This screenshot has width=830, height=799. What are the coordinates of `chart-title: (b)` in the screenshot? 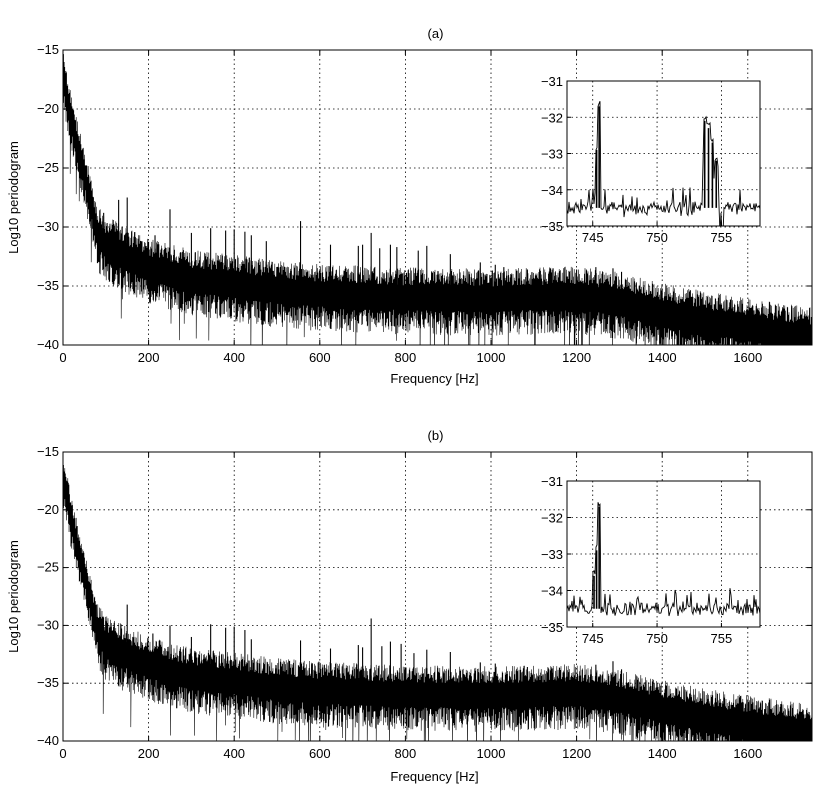 It's located at (436, 435).